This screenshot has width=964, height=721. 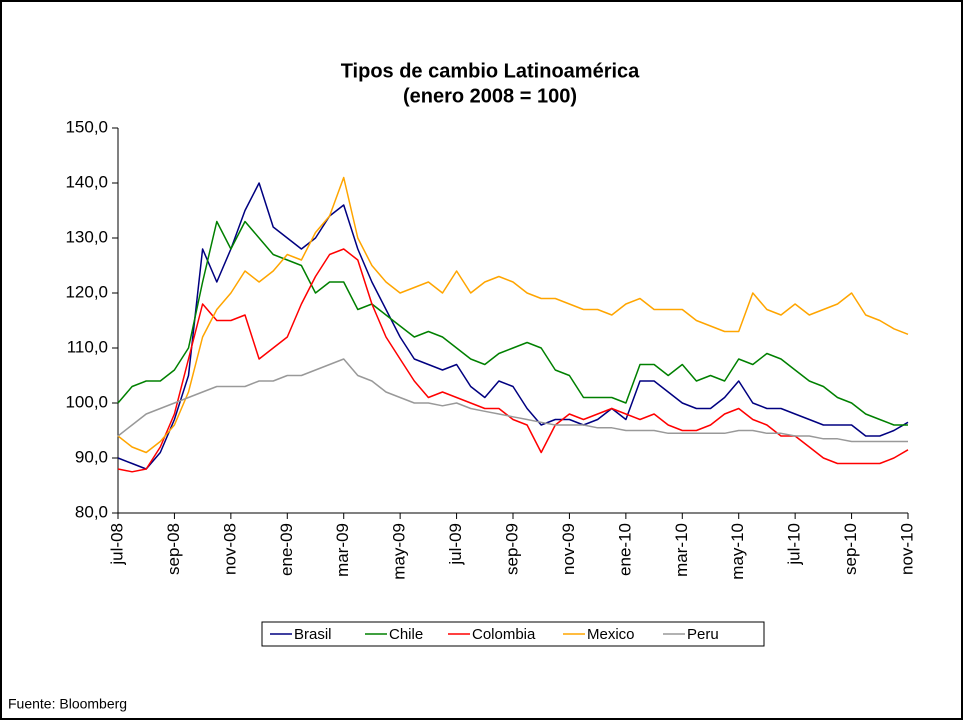 What do you see at coordinates (794, 544) in the screenshot?
I see `x-tick-label: jul-10` at bounding box center [794, 544].